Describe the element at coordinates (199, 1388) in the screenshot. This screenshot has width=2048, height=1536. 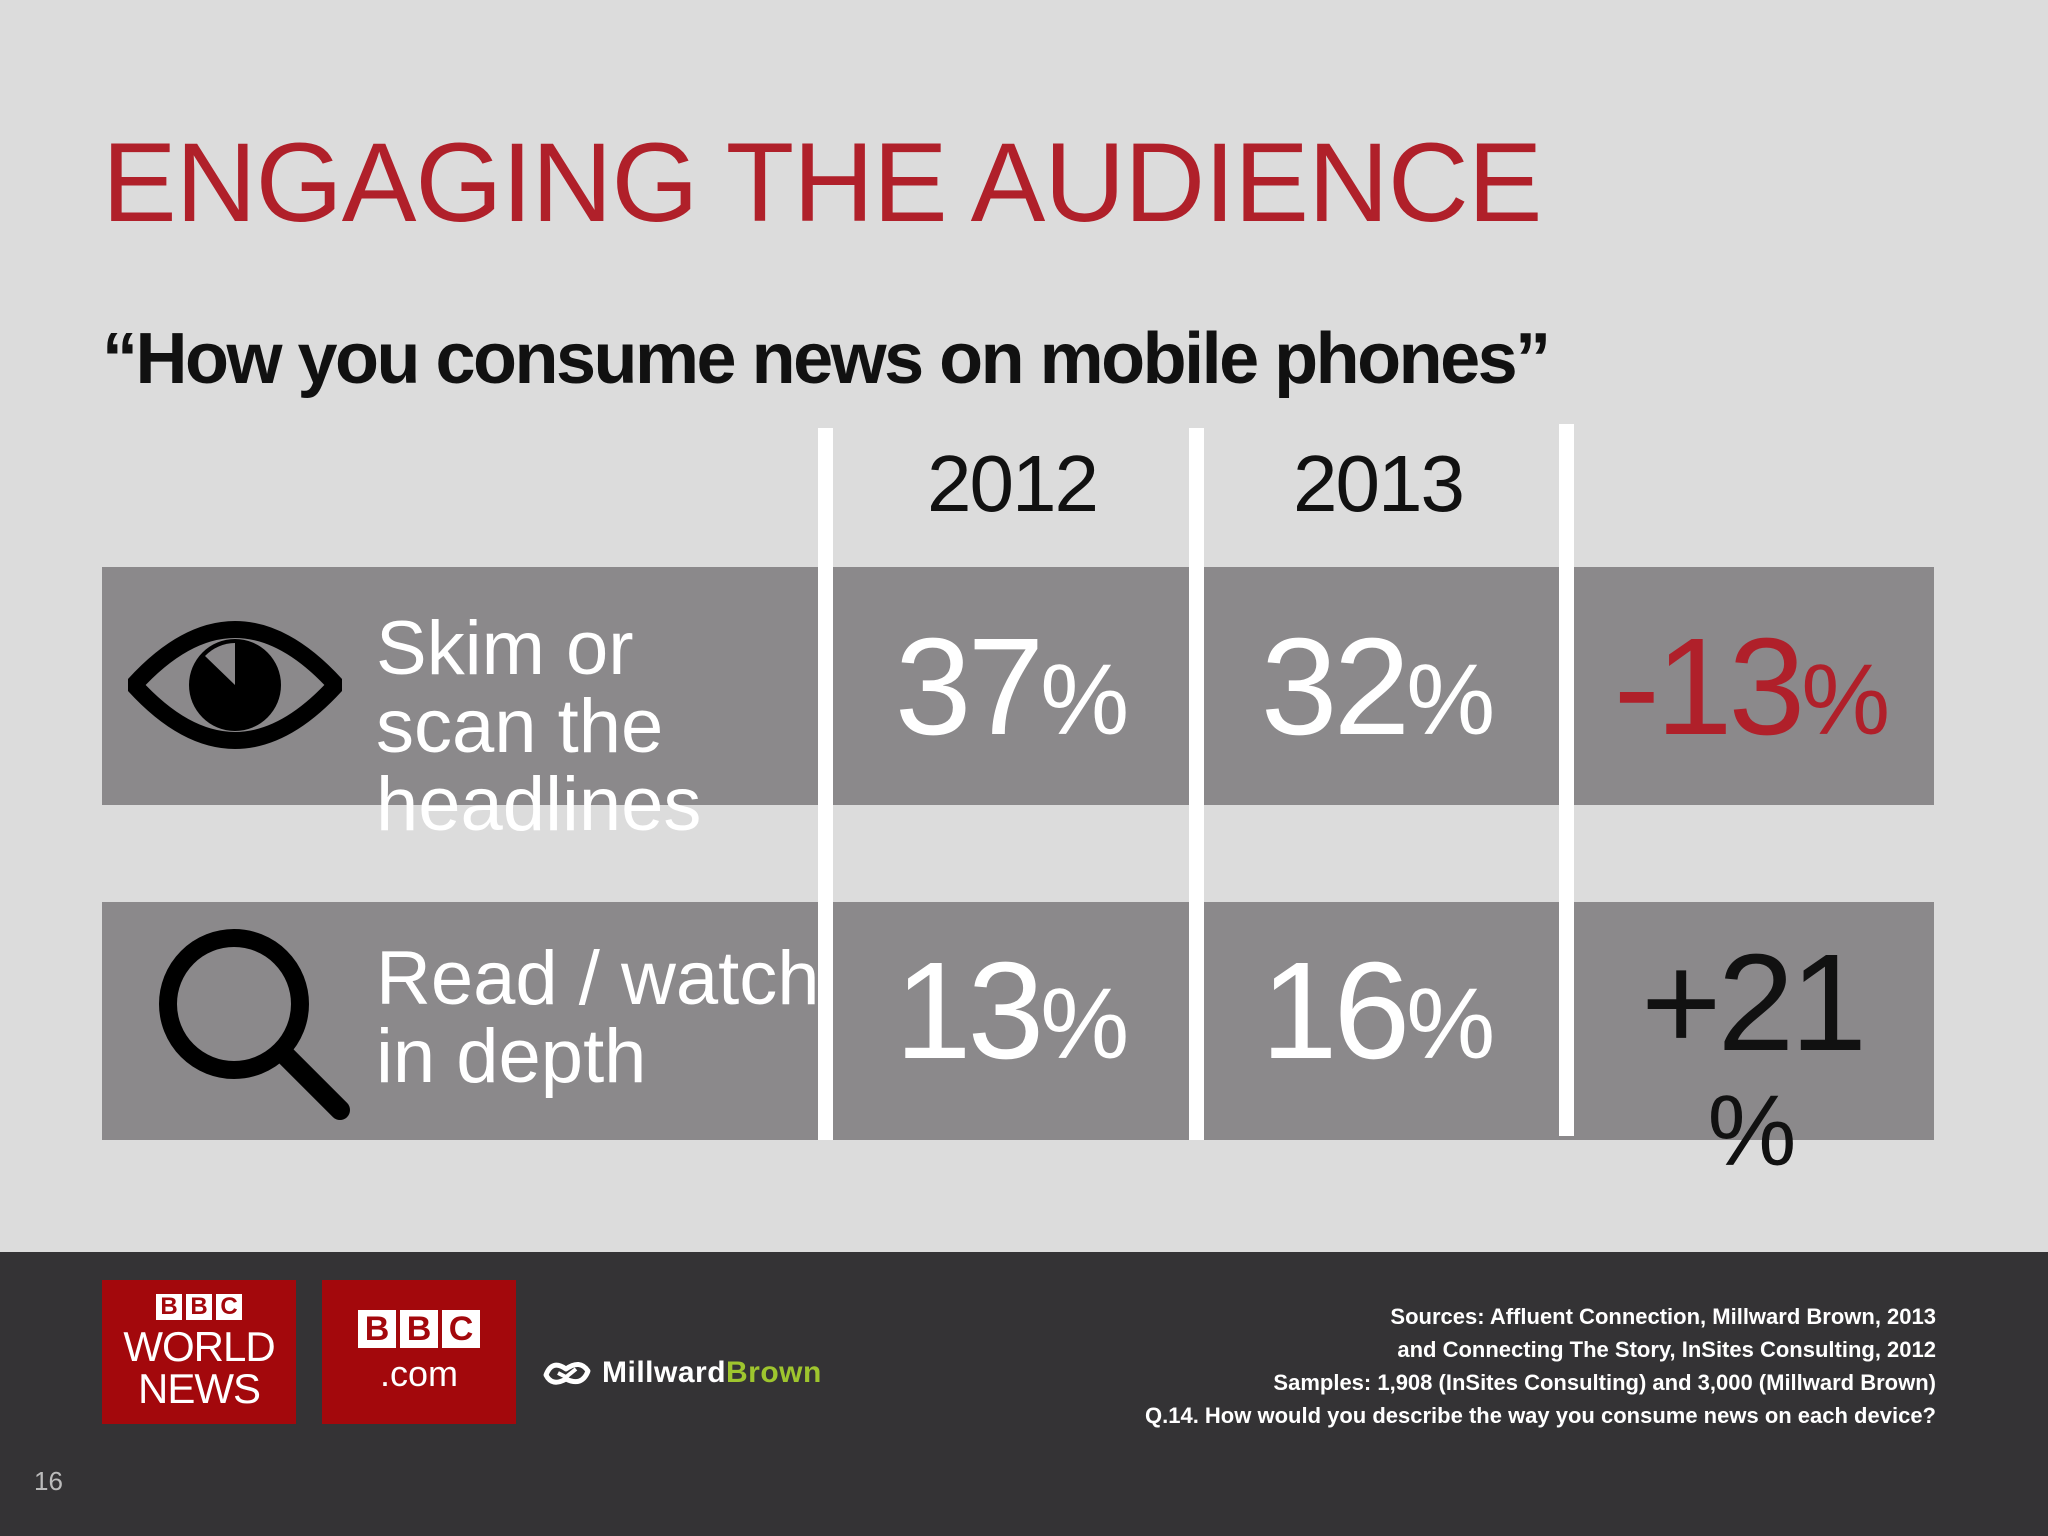
I see `news-text: NEWS` at that location.